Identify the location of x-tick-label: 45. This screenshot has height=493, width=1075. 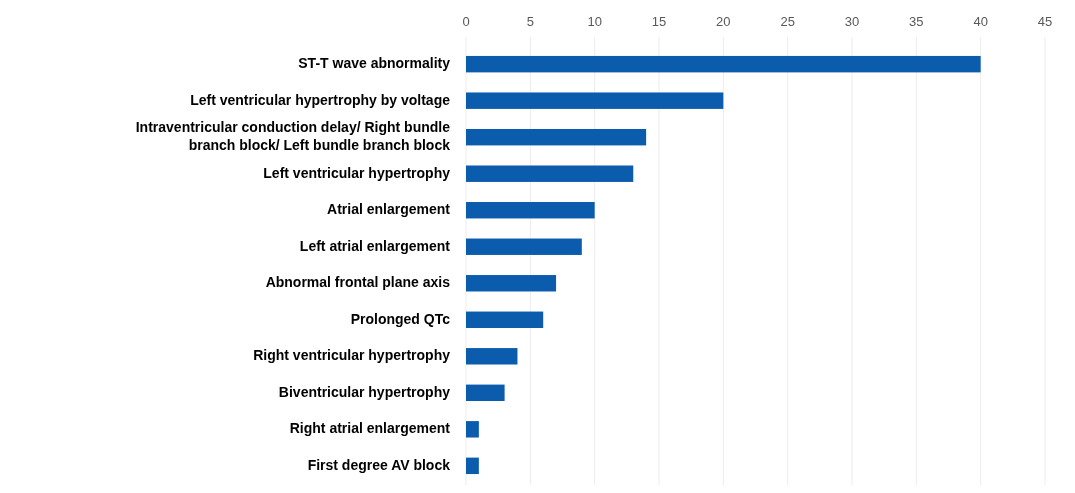
(1045, 21).